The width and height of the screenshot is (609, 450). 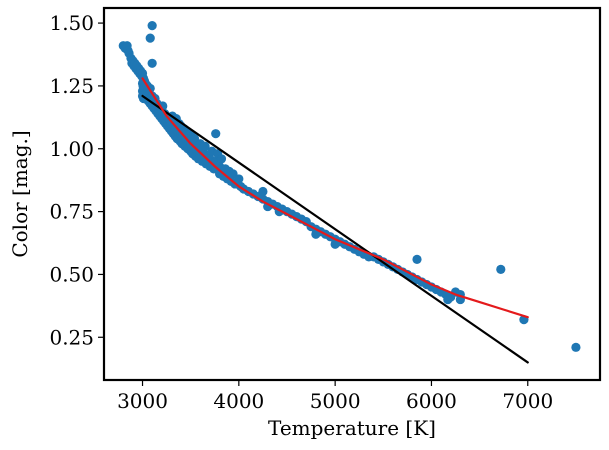 I want to click on x-tick-label: 6000, so click(x=431, y=401).